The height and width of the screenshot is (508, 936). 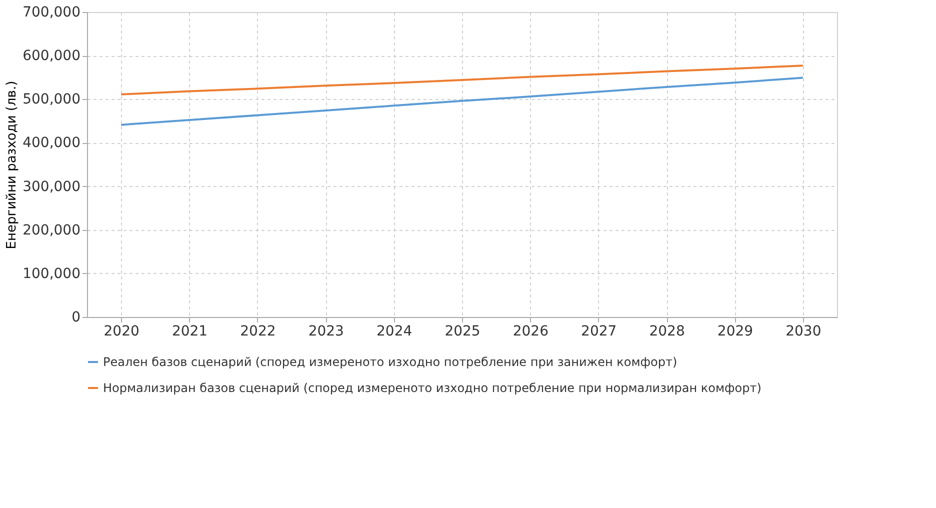 I want to click on y-tick-label: 0, so click(x=76, y=318).